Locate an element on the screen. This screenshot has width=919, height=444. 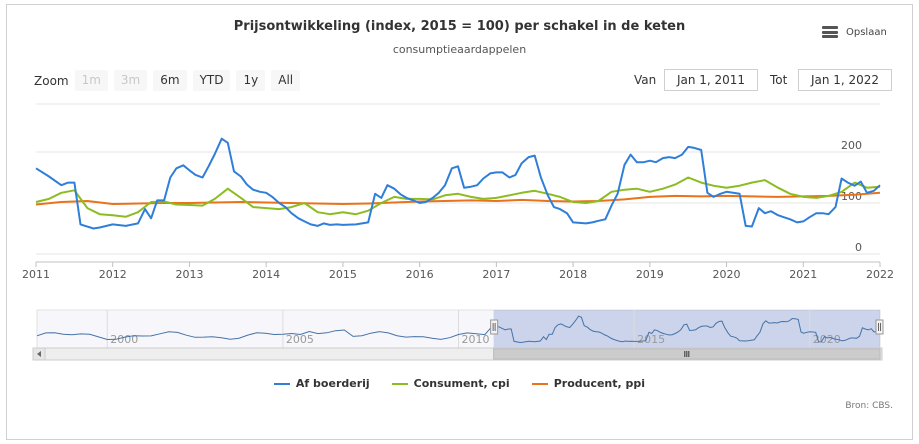
chart-subtitle: consumptieaardappelen is located at coordinates (459, 49).